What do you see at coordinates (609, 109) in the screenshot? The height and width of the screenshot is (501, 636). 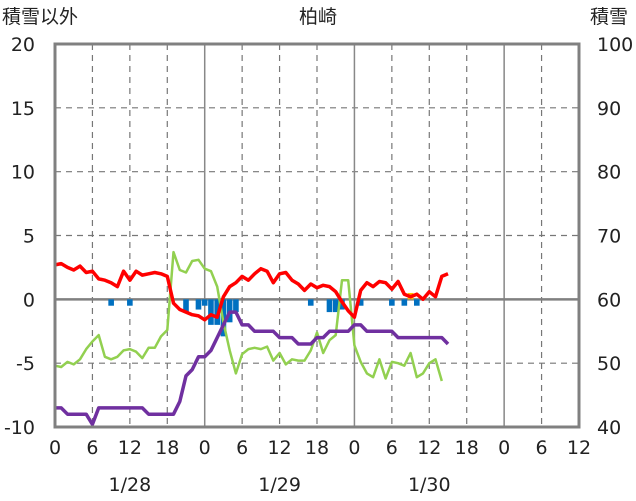 I see `right-tick-label: 90` at bounding box center [609, 109].